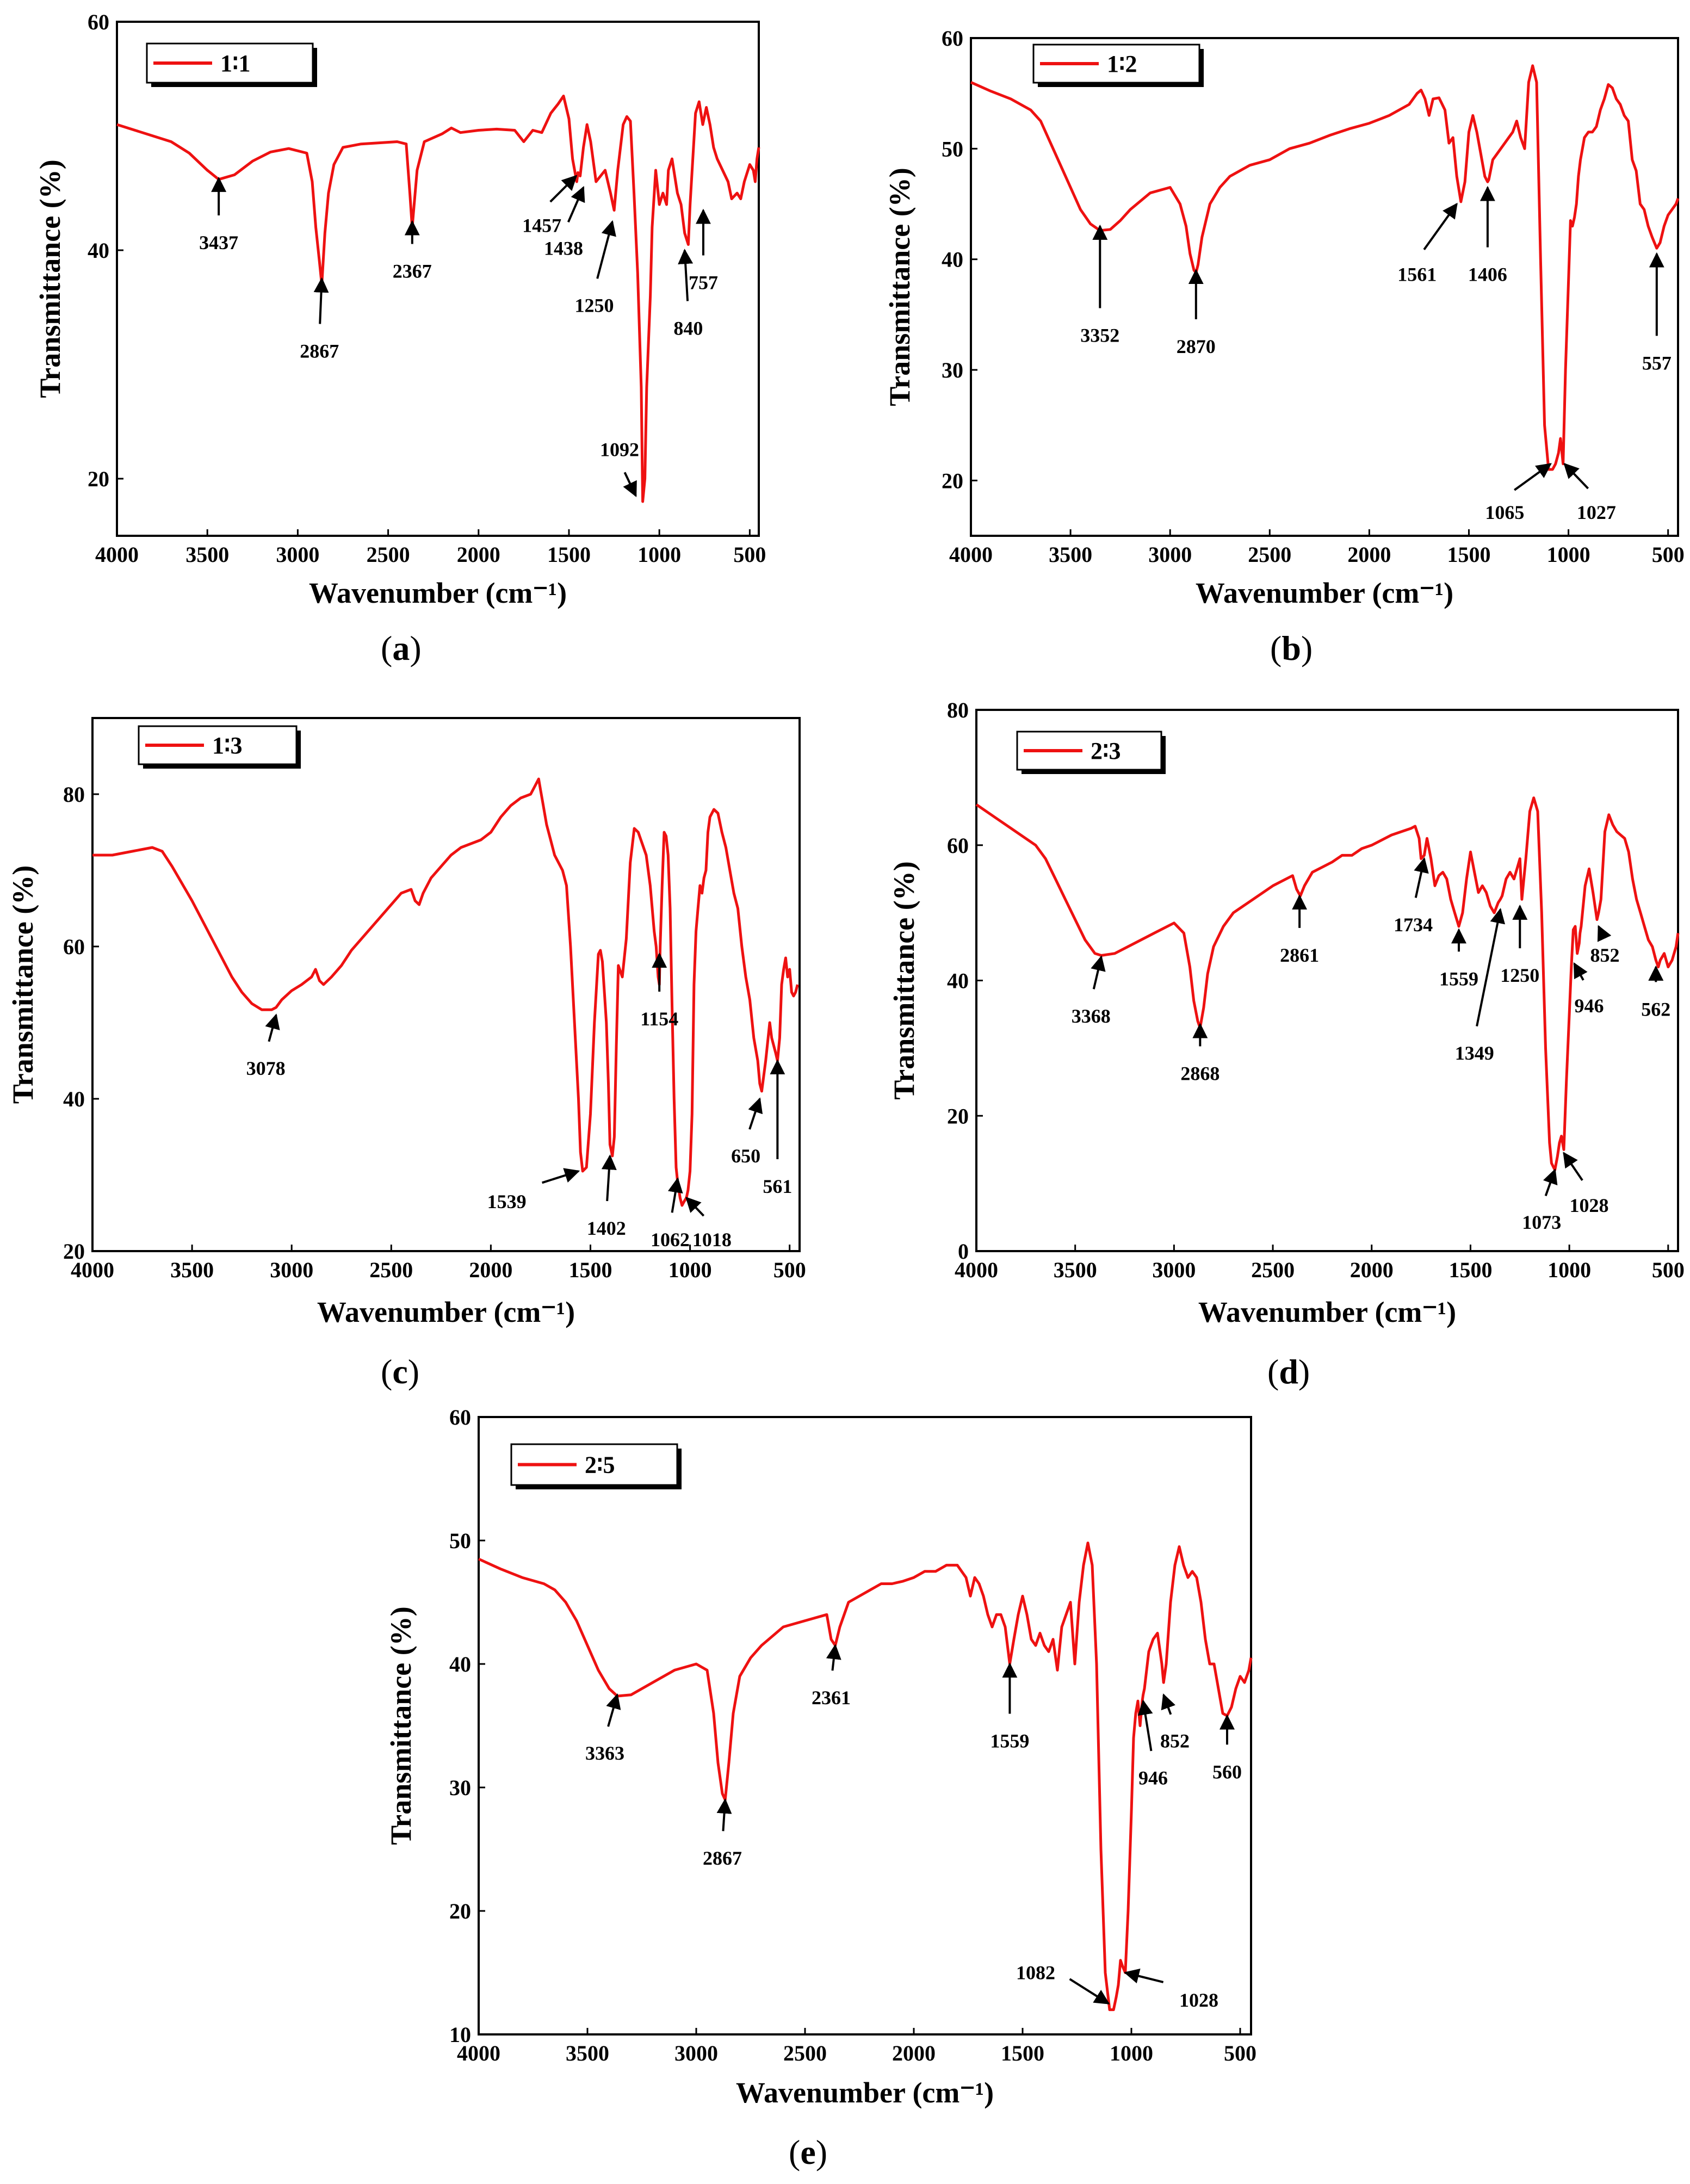 This screenshot has width=1690, height=2184. What do you see at coordinates (1099, 336) in the screenshot?
I see `peak-label: 3352` at bounding box center [1099, 336].